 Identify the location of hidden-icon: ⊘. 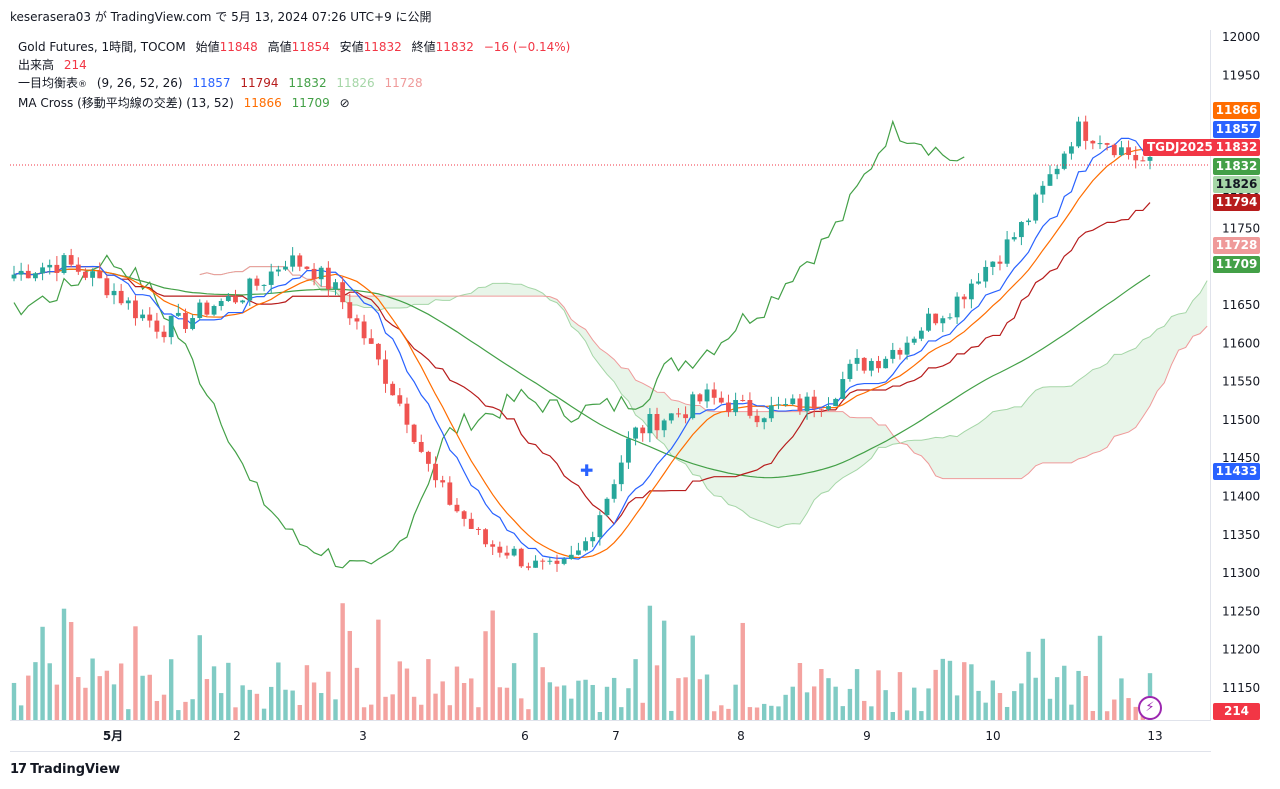
(344, 103).